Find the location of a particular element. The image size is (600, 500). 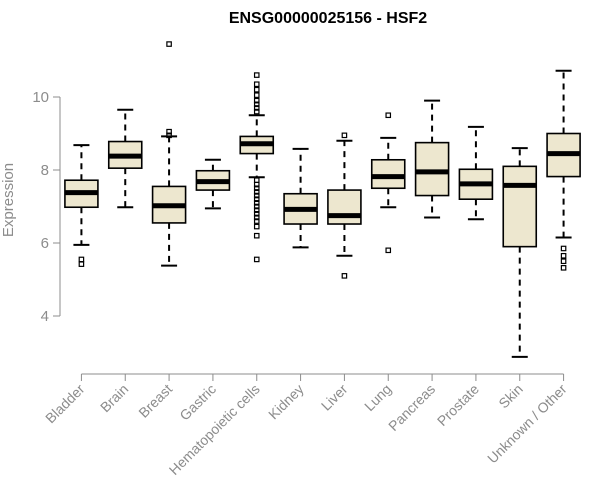

y-tick-label: 8 is located at coordinates (45, 170).